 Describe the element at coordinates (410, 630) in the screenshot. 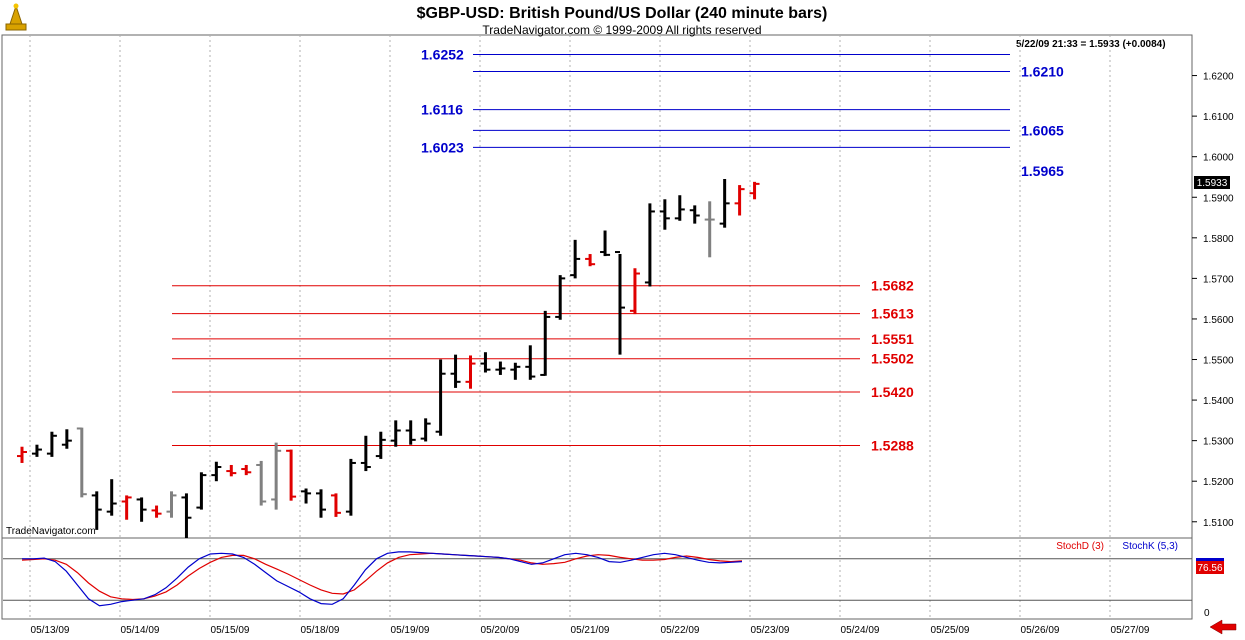

I see `x-tick-label: 05/19/09` at that location.